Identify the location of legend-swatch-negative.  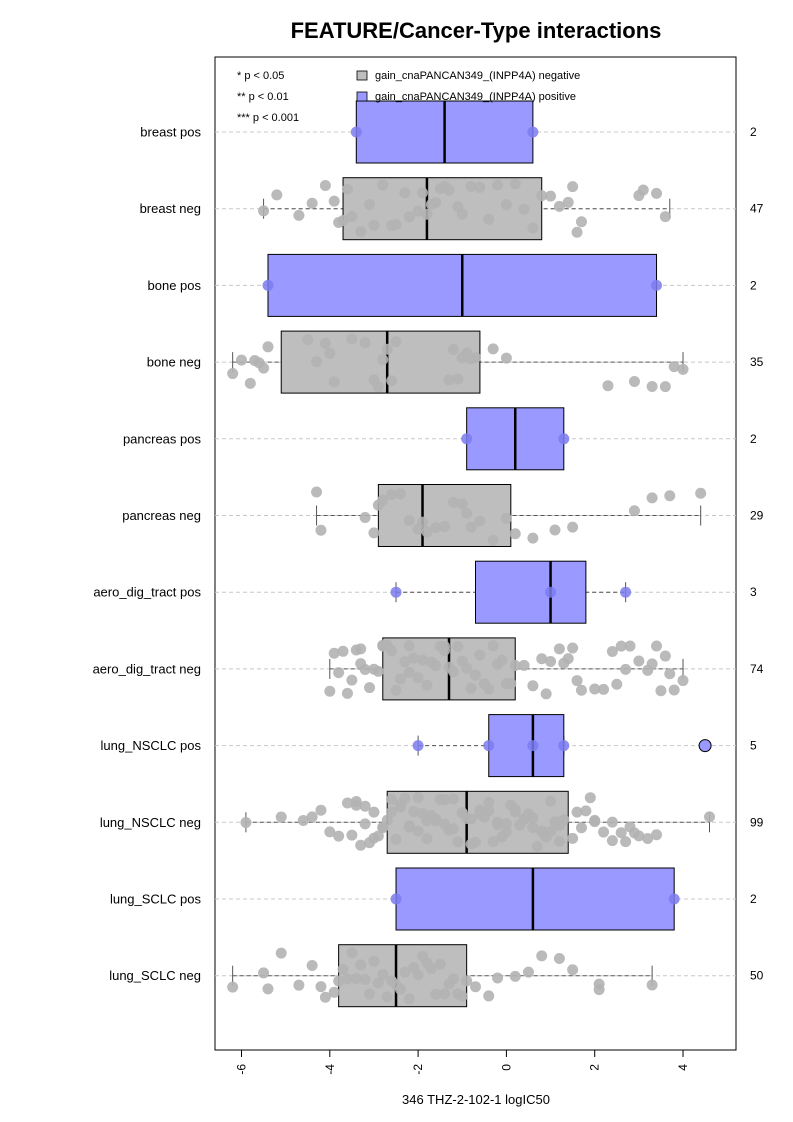
(362, 75).